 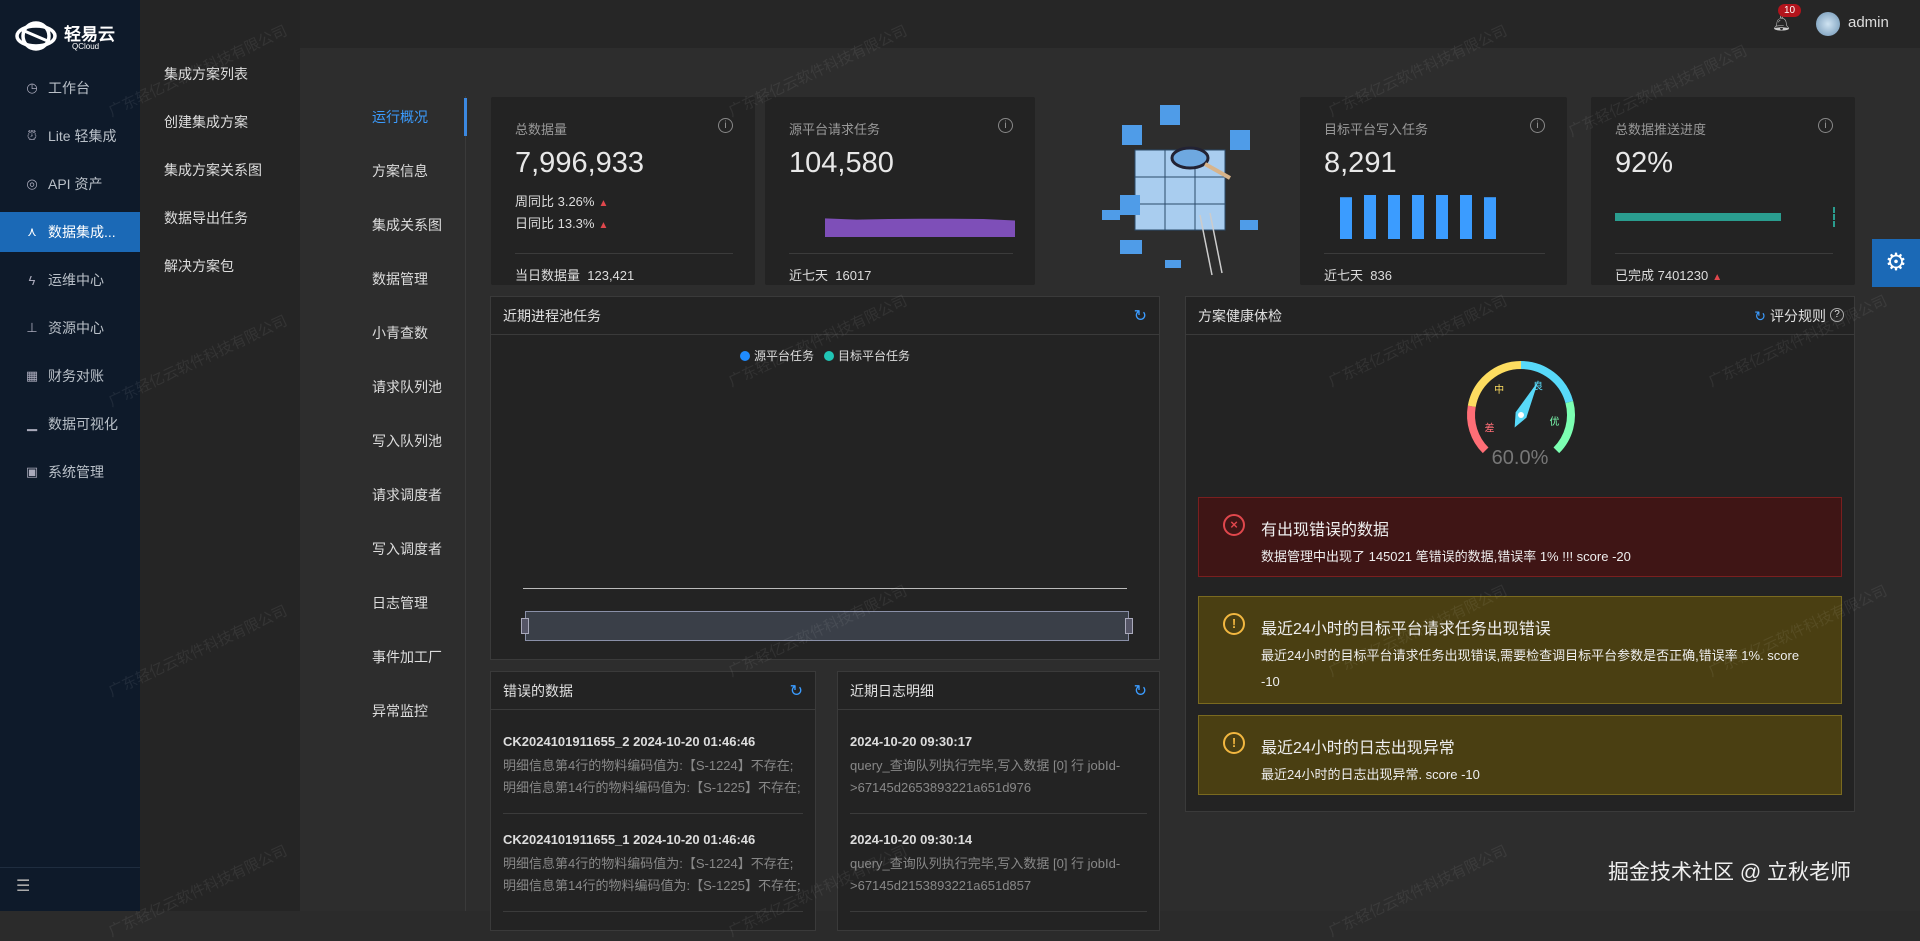 What do you see at coordinates (829, 356) in the screenshot?
I see `legend-marker` at bounding box center [829, 356].